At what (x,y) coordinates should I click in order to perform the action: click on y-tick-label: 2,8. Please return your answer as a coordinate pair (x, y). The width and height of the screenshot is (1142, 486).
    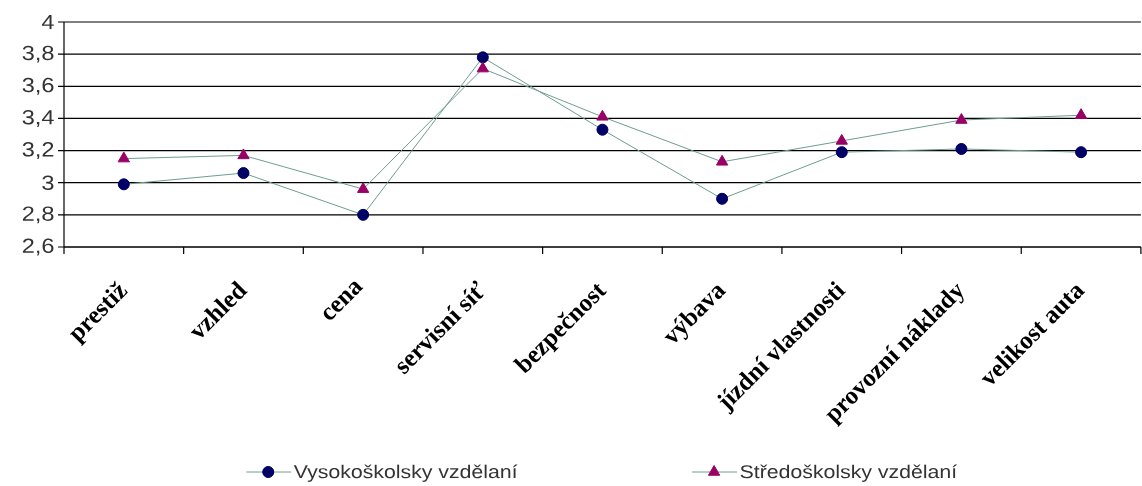
    Looking at the image, I should click on (38, 215).